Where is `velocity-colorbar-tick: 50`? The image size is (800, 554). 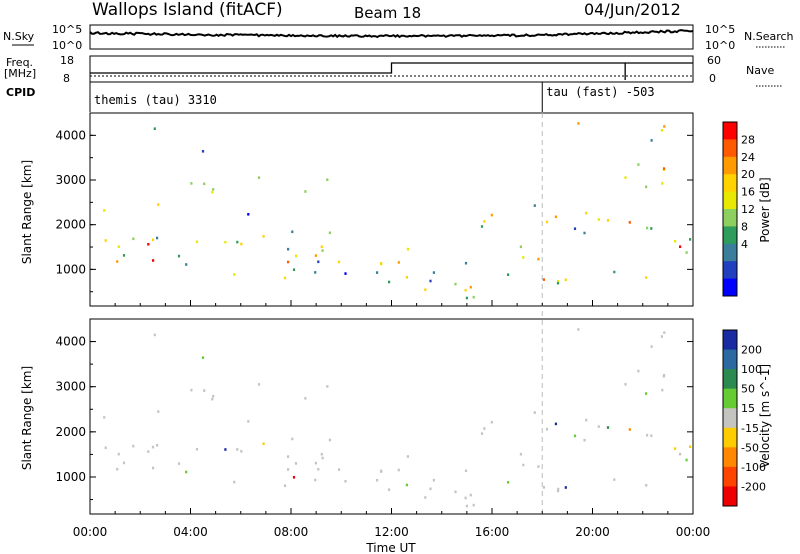
velocity-colorbar-tick: 50 is located at coordinates (748, 389).